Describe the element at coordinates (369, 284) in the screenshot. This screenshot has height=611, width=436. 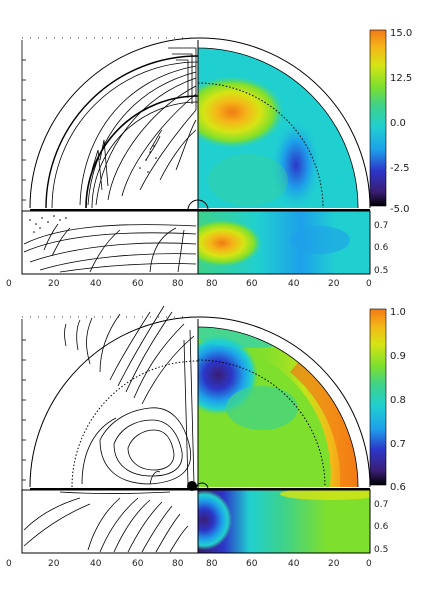
I see `top-right-x-tick: 0` at that location.